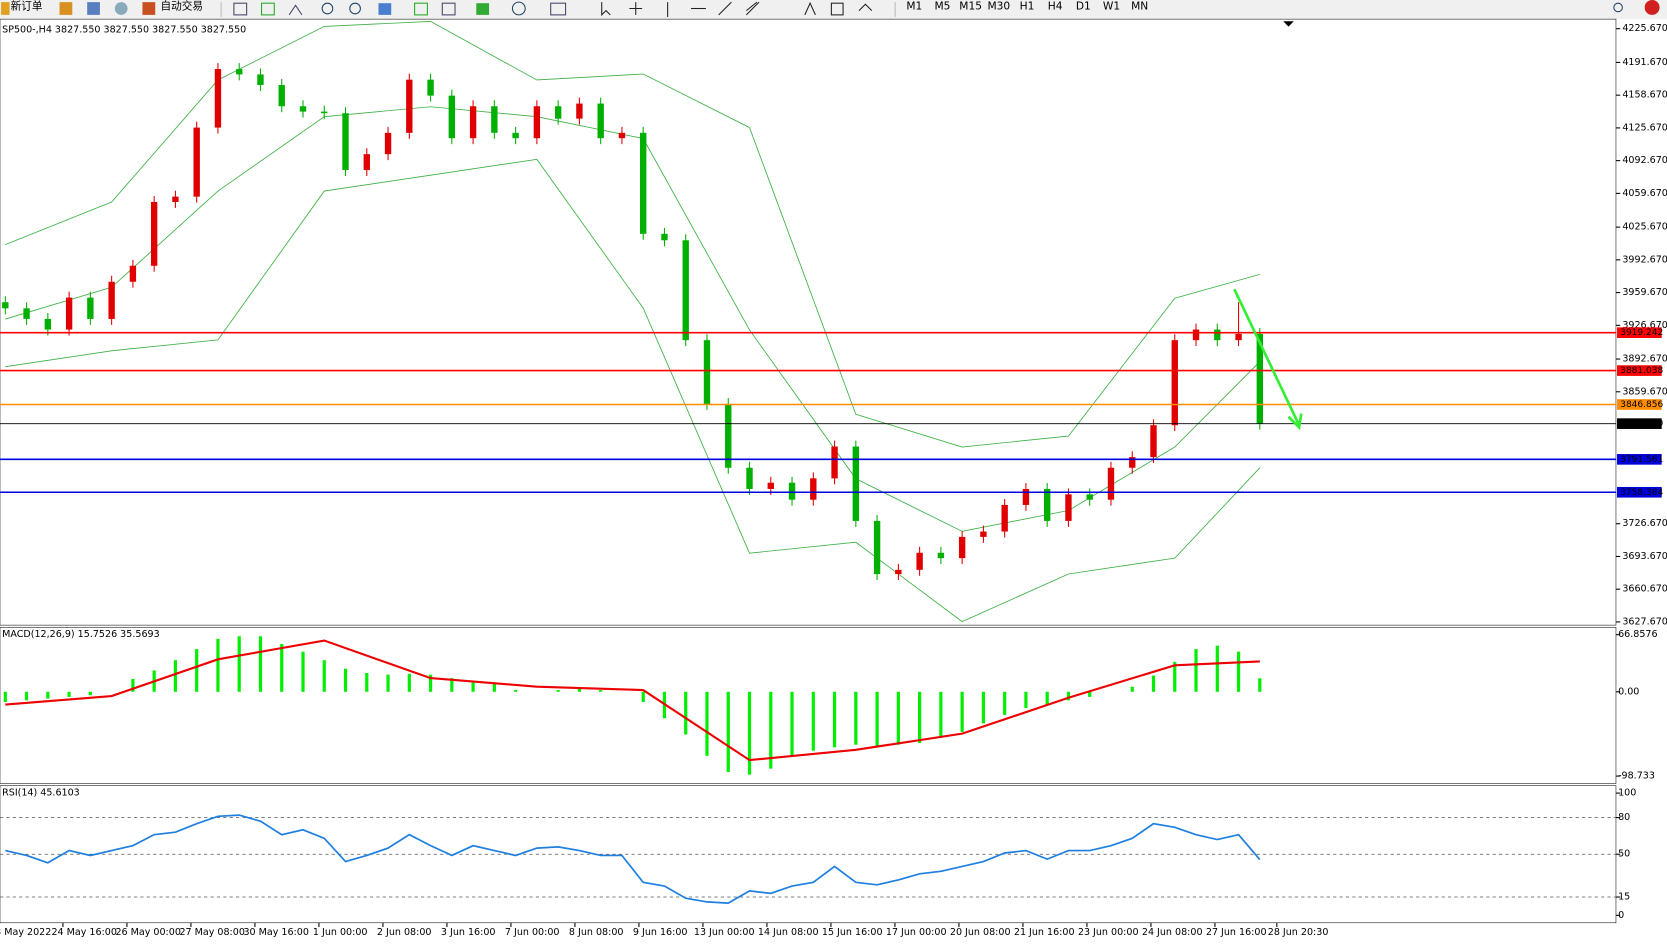  What do you see at coordinates (1637, 634) in the screenshot?
I see `y-tick-label: 66.8576` at bounding box center [1637, 634].